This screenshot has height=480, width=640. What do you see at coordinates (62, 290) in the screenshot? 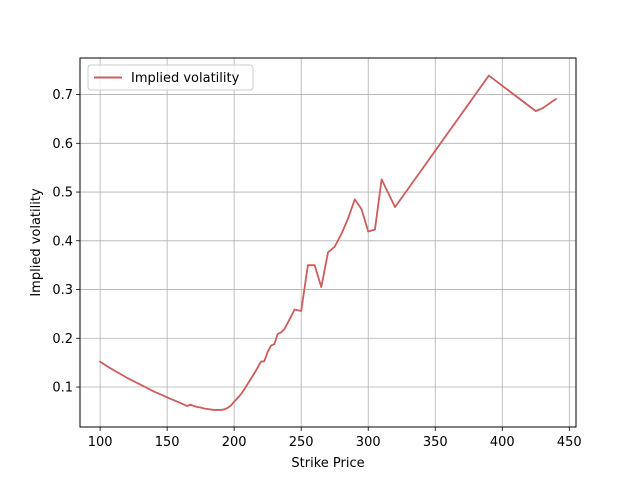
I see `y-tick-label: 0.3` at bounding box center [62, 290].